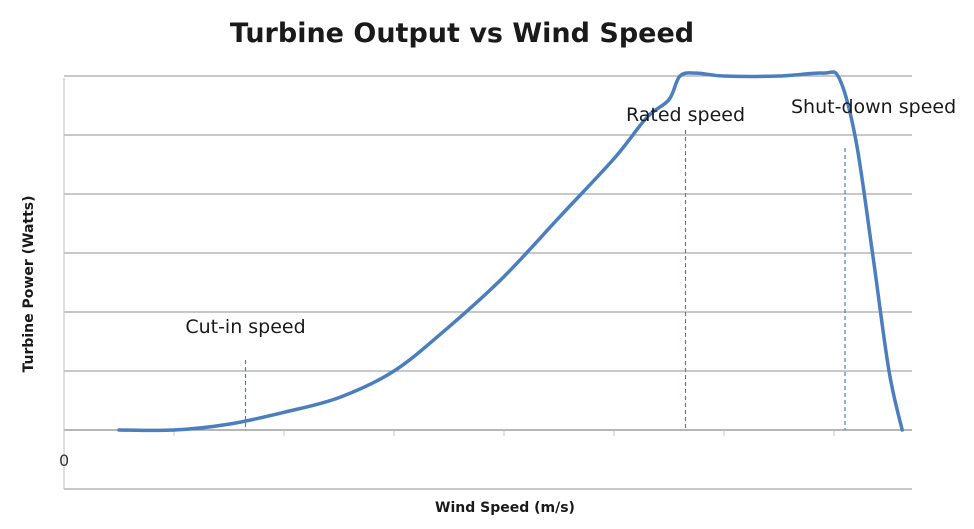  What do you see at coordinates (462, 33) in the screenshot?
I see `chart-title: Turbine Output vs Wind Speed` at bounding box center [462, 33].